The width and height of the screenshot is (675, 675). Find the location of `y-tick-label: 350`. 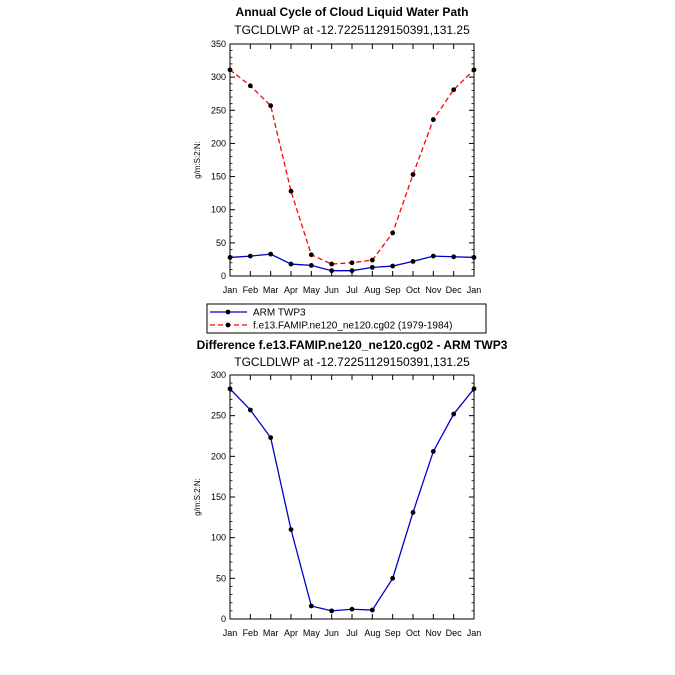

y-tick-label: 350 is located at coordinates (218, 44).